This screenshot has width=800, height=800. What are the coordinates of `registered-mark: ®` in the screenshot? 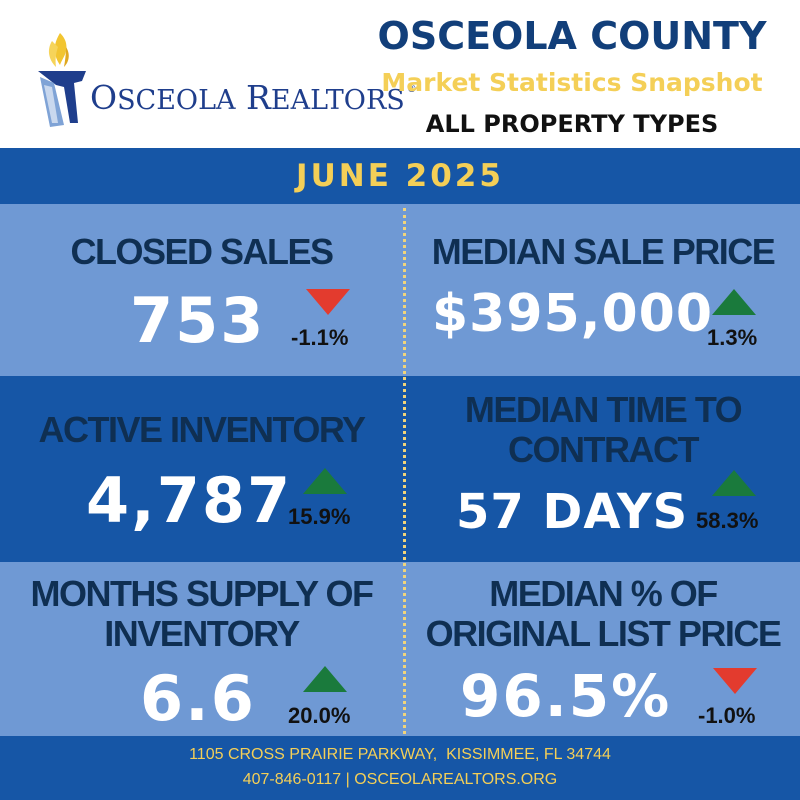 It's located at (411, 89).